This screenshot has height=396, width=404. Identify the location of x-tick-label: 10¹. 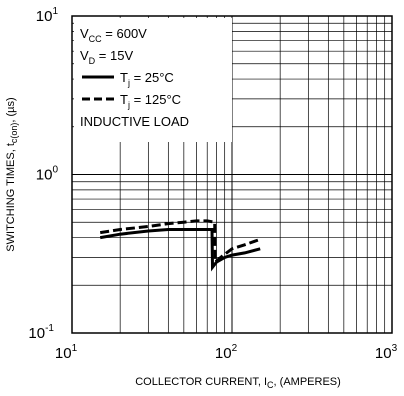
(66, 352).